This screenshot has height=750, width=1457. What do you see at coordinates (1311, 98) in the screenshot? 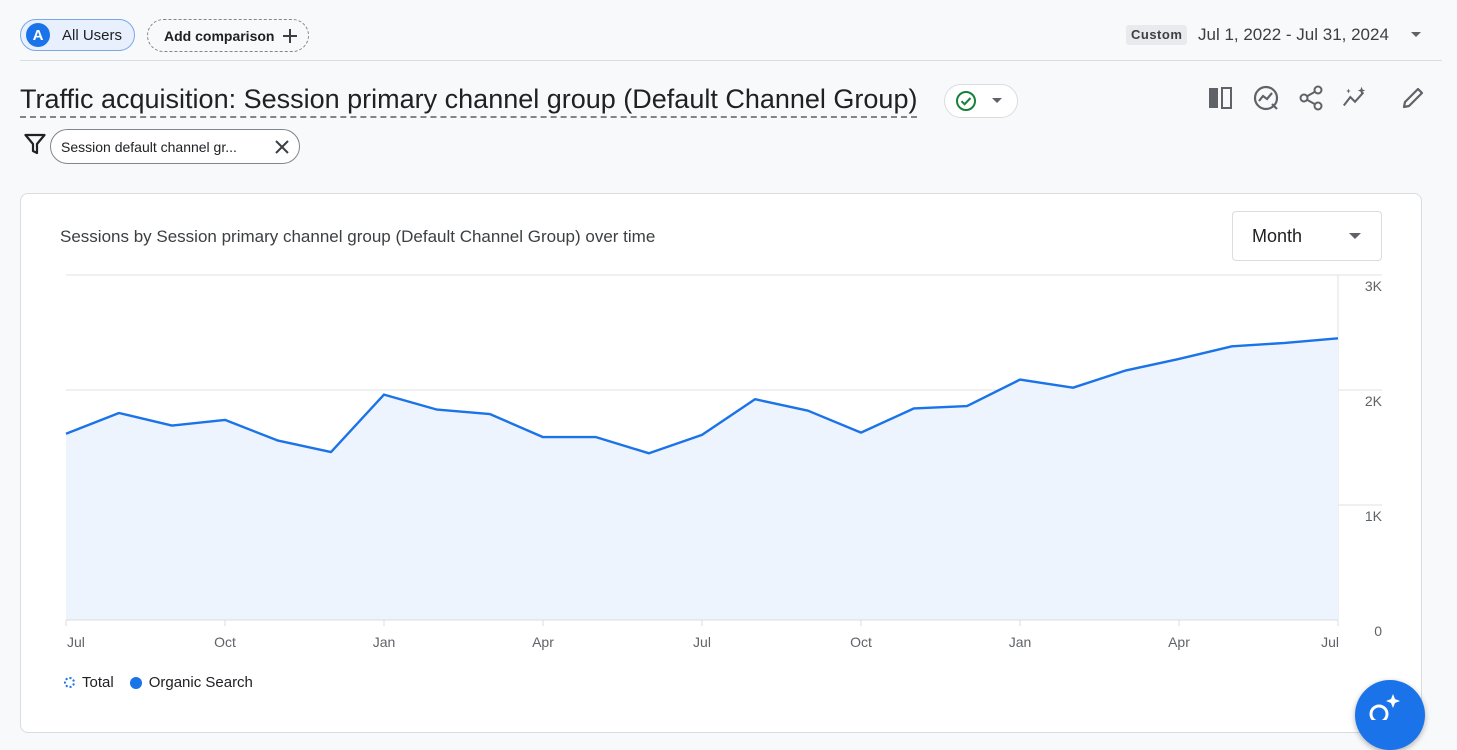
I see `share-icon` at bounding box center [1311, 98].